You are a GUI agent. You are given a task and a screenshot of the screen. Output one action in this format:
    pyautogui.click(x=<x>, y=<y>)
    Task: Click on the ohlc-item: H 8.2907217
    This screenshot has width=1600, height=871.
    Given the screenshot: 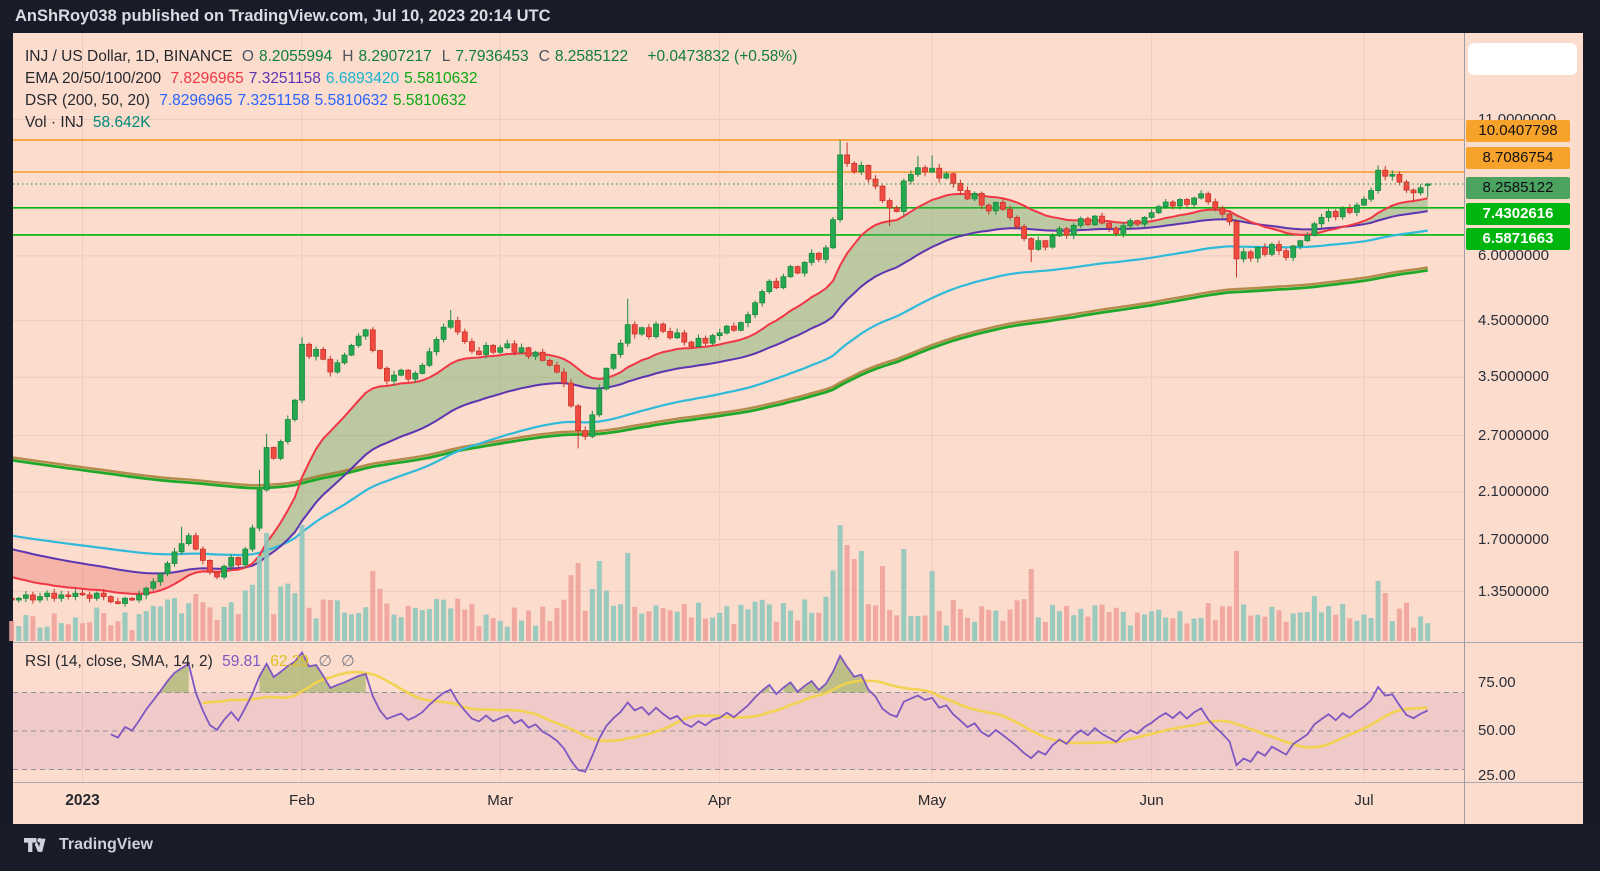 What is the action you would take?
    pyautogui.click(x=387, y=56)
    